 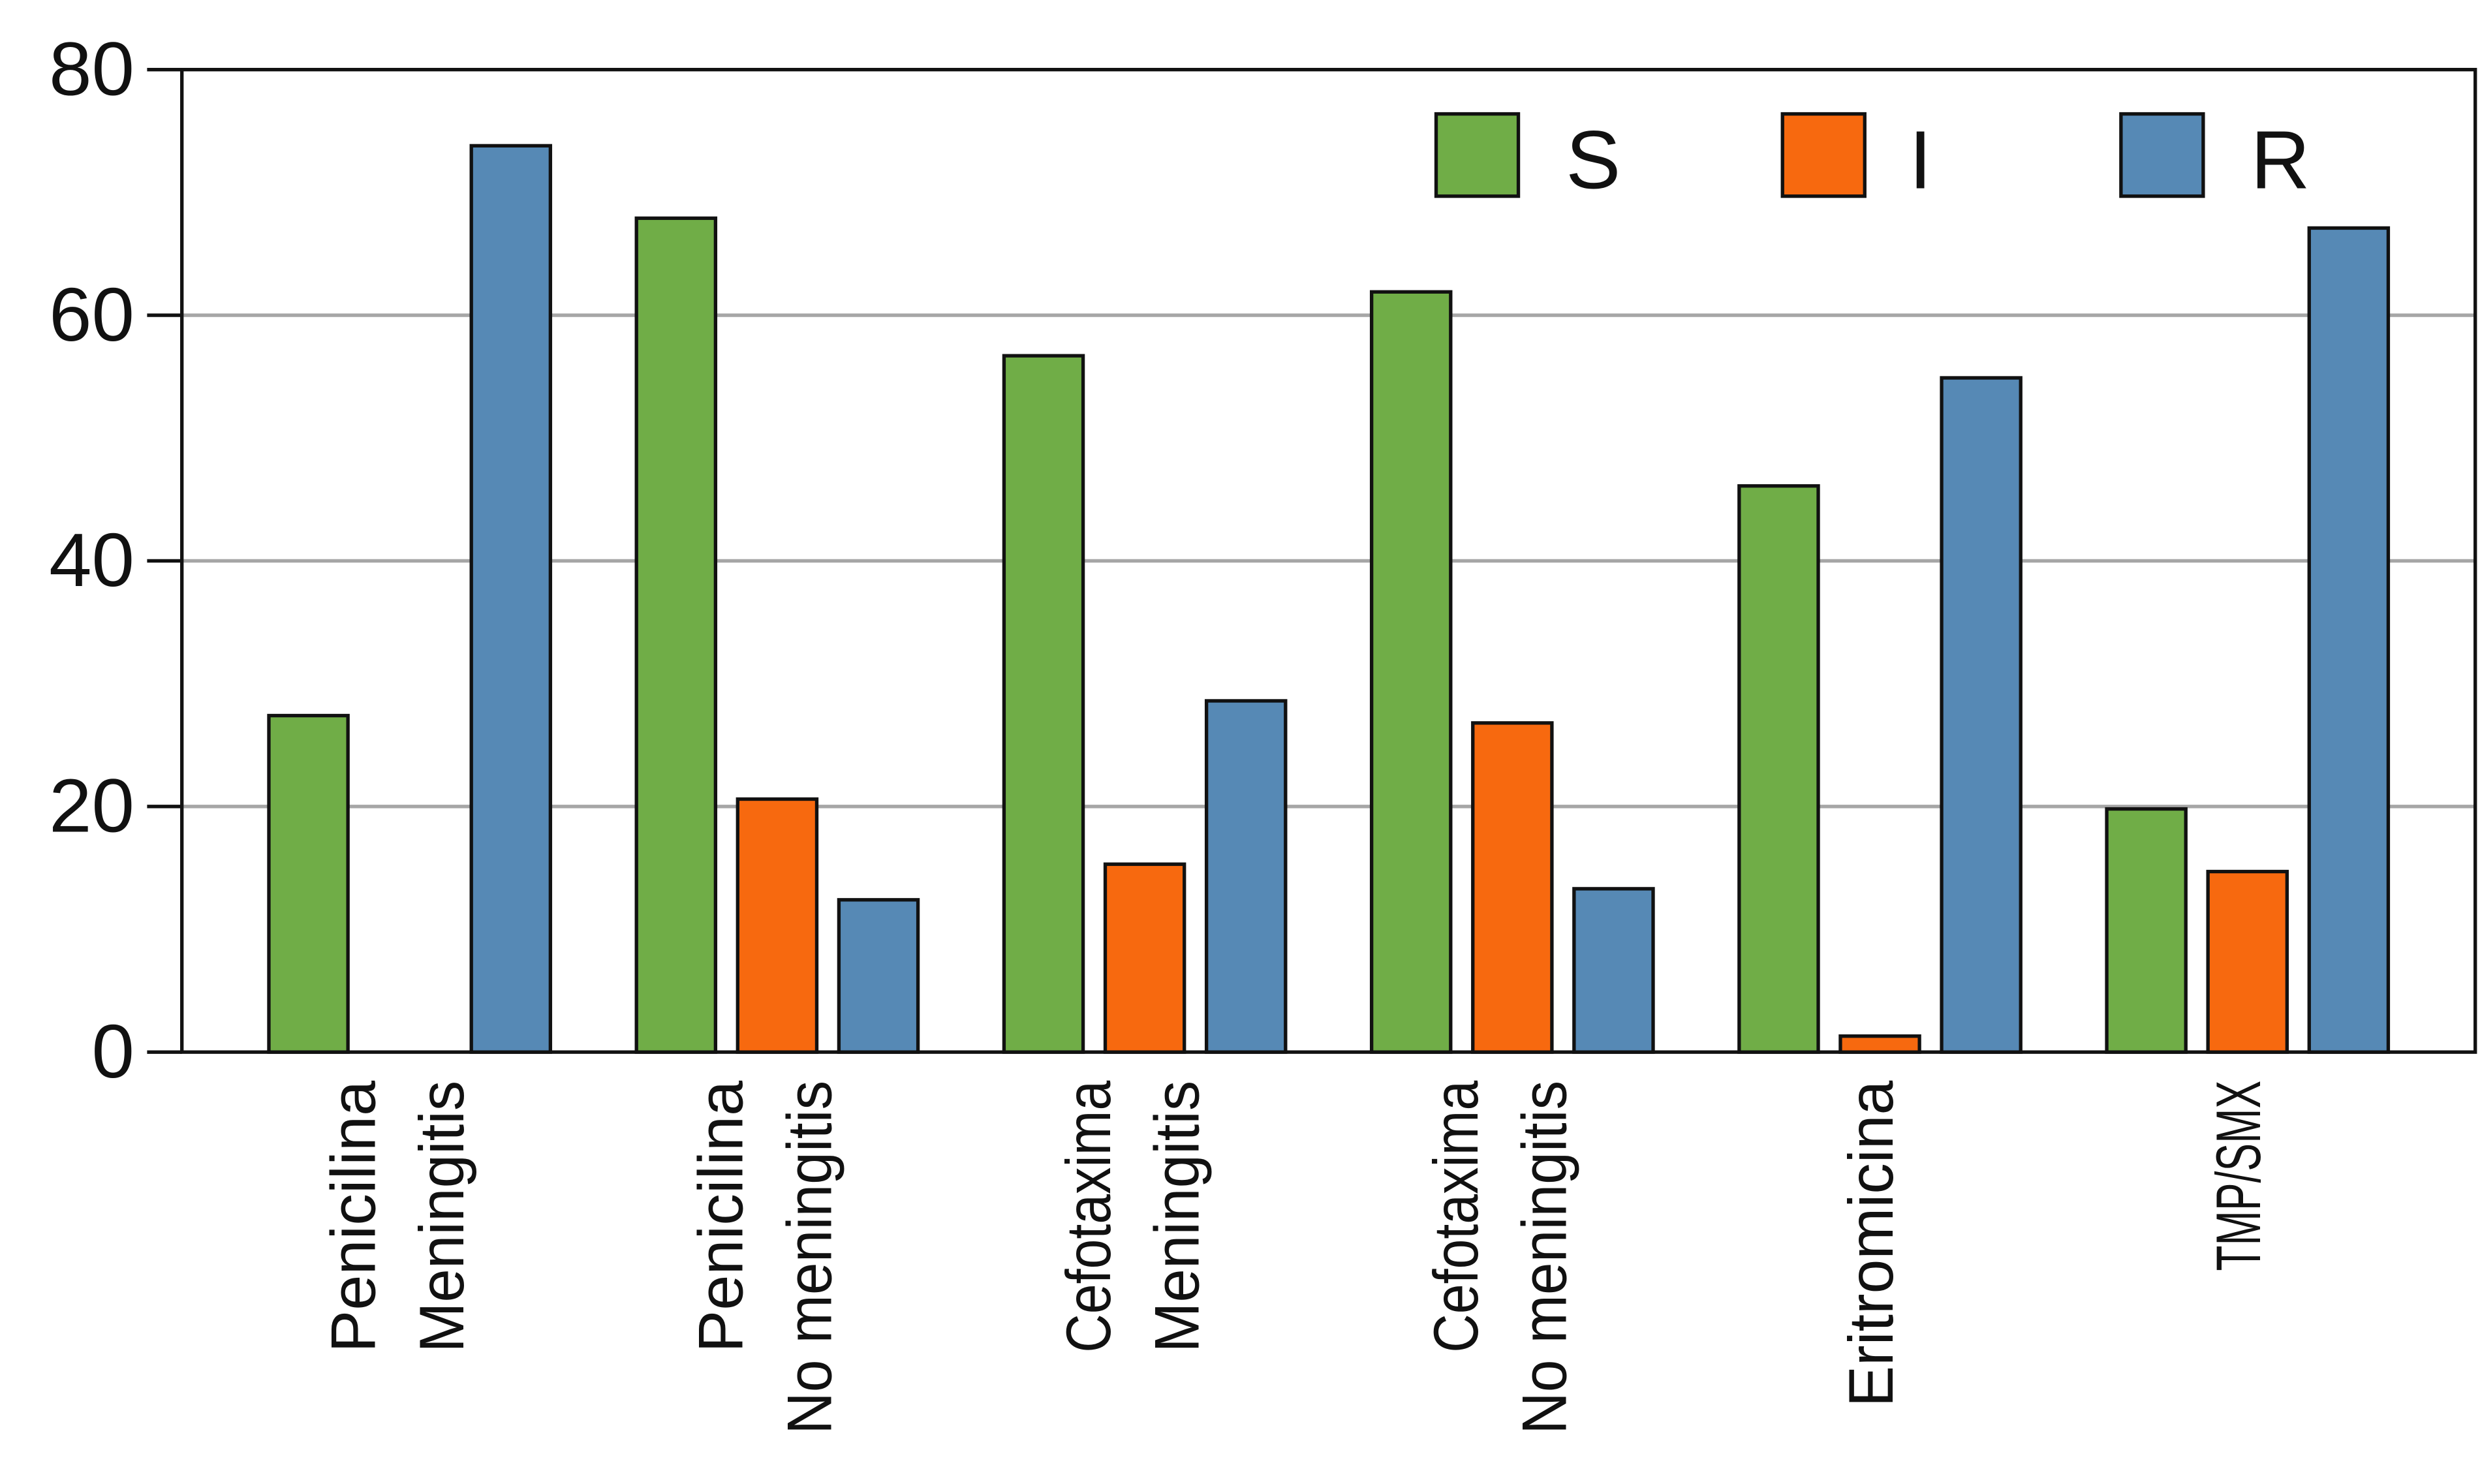 I want to click on x-tick-label: Eritromicina, so click(x=1871, y=1244).